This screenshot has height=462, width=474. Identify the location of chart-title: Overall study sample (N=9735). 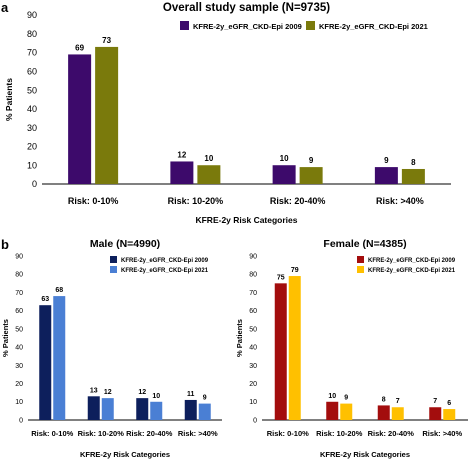
(246, 8).